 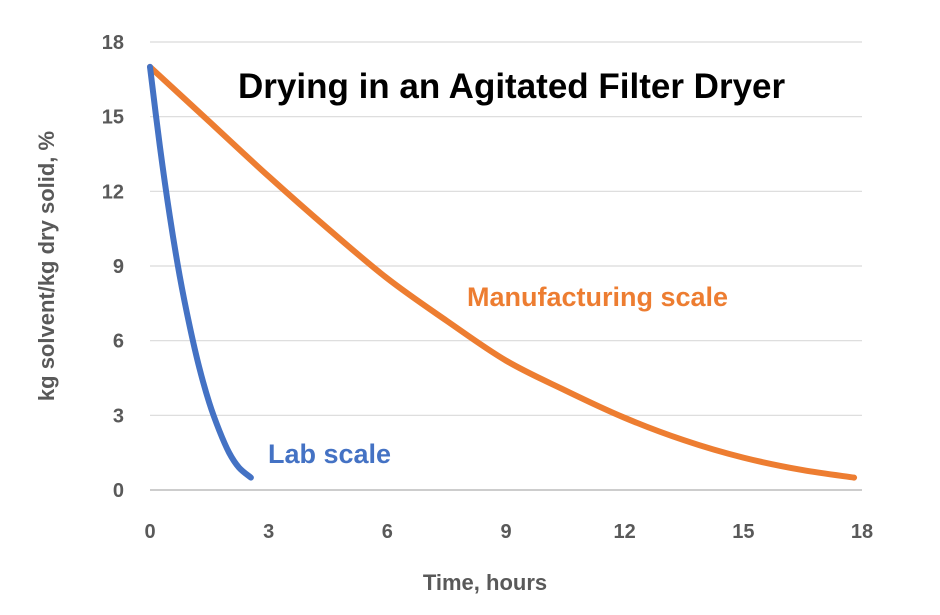 What do you see at coordinates (505, 532) in the screenshot?
I see `x-tick-label: 9` at bounding box center [505, 532].